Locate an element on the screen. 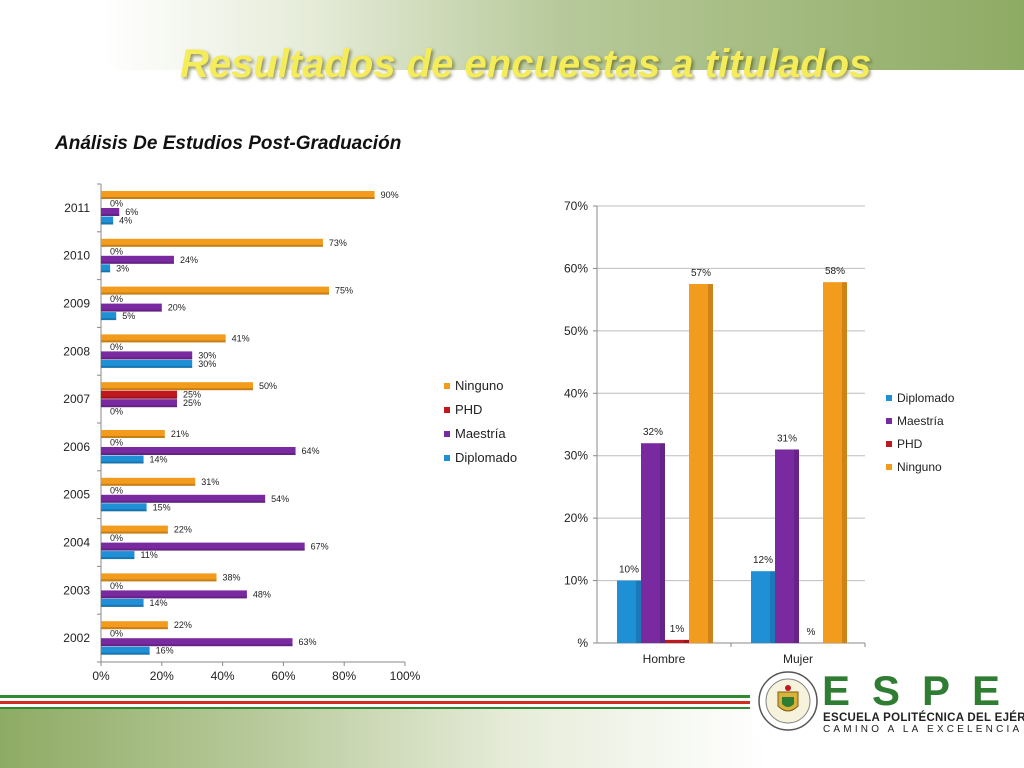  category-label-hombre: Hombre is located at coordinates (664, 659).